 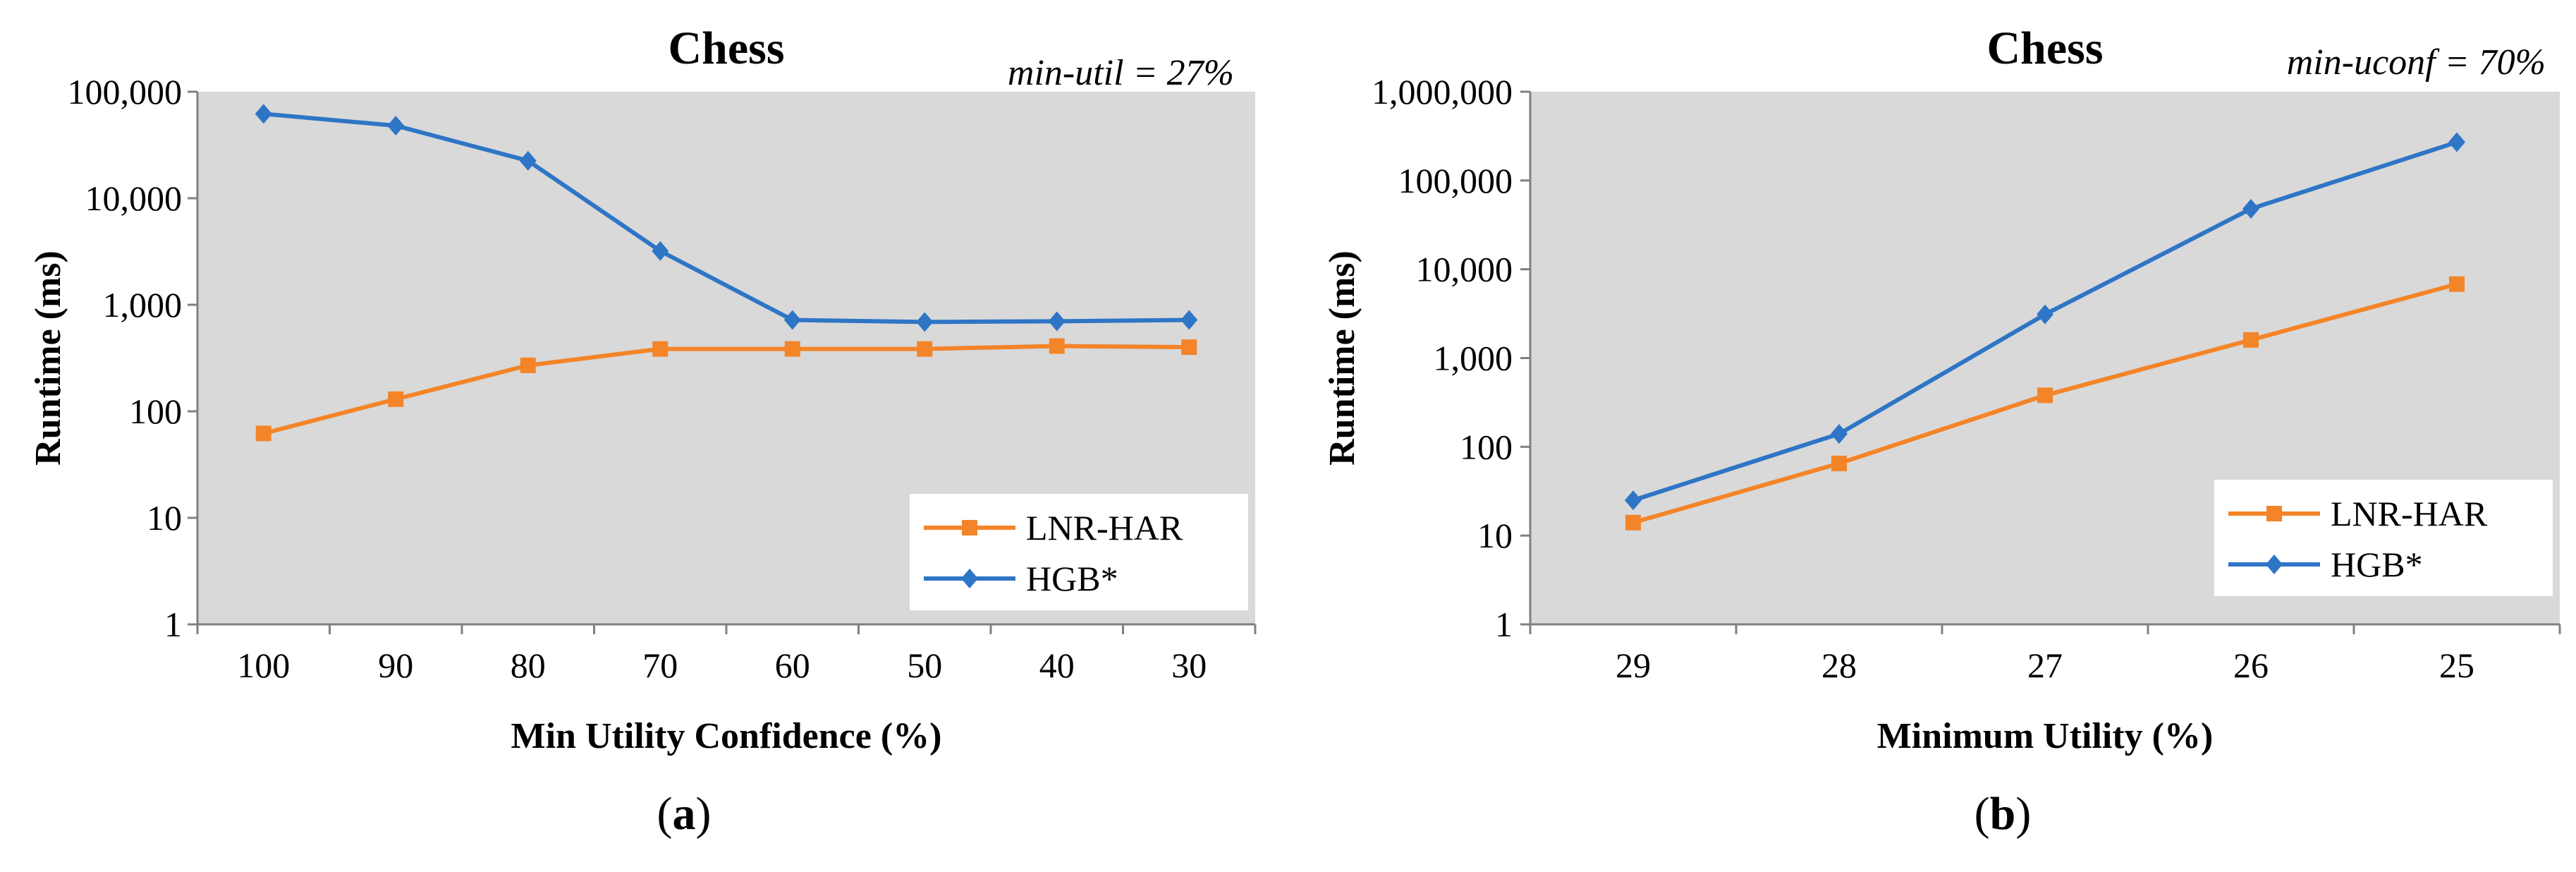 I want to click on x-tick-label: 28, so click(x=1839, y=665).